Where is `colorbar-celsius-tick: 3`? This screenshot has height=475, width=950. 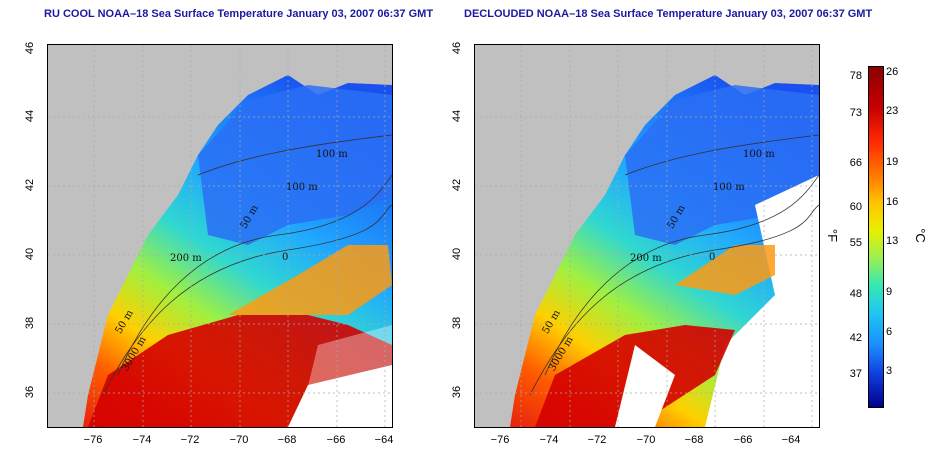 colorbar-celsius-tick: 3 is located at coordinates (889, 371).